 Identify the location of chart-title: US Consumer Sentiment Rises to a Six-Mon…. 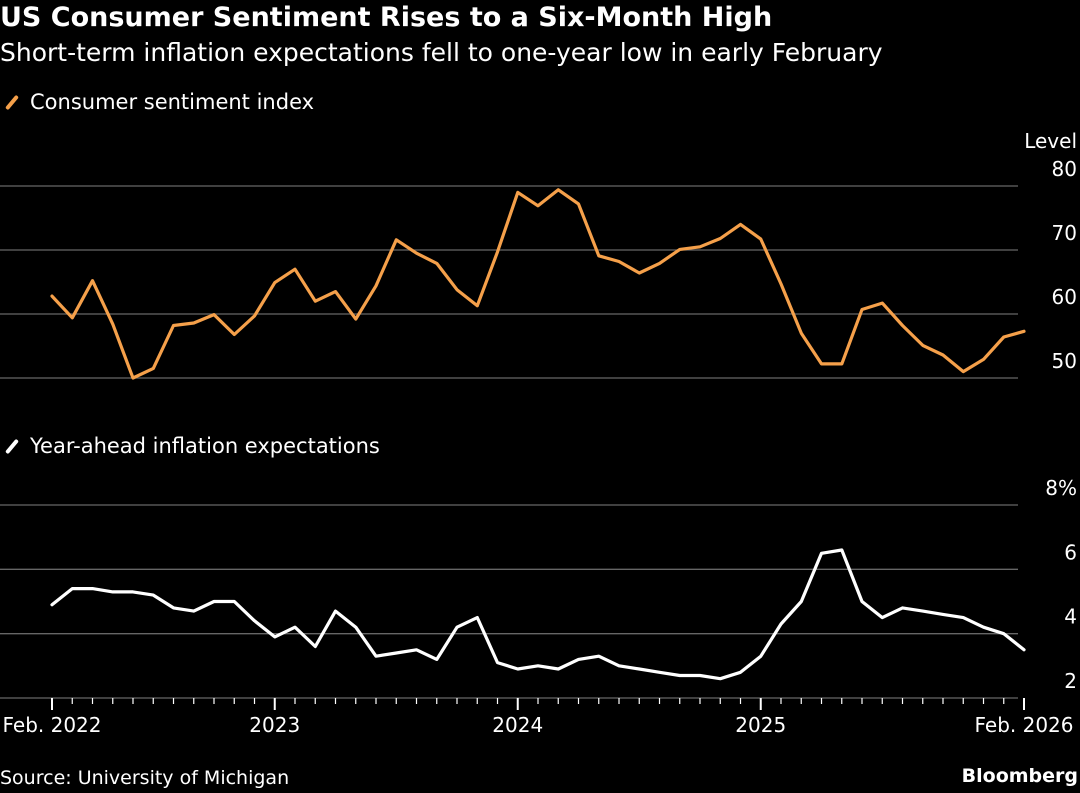
(386, 17).